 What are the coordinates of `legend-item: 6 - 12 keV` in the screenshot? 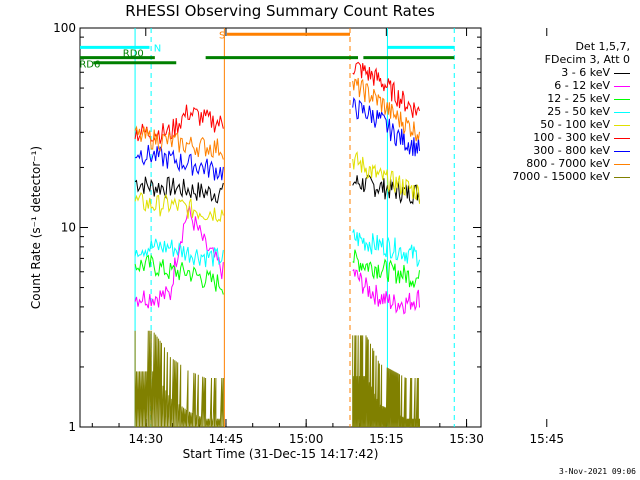 It's located at (555, 85).